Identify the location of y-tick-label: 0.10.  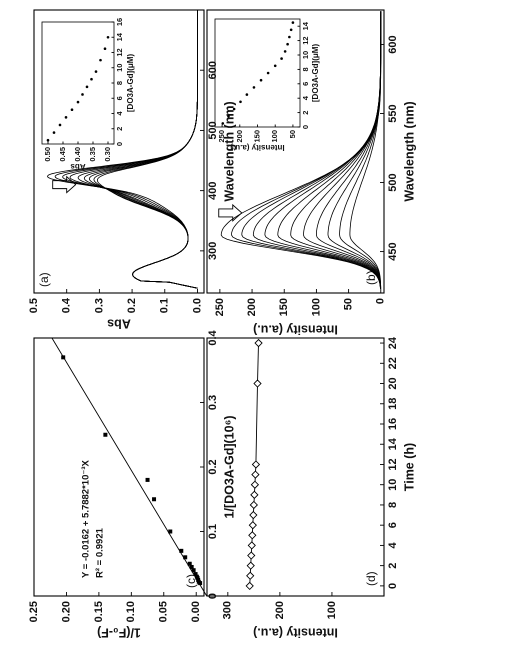
(131, 611).